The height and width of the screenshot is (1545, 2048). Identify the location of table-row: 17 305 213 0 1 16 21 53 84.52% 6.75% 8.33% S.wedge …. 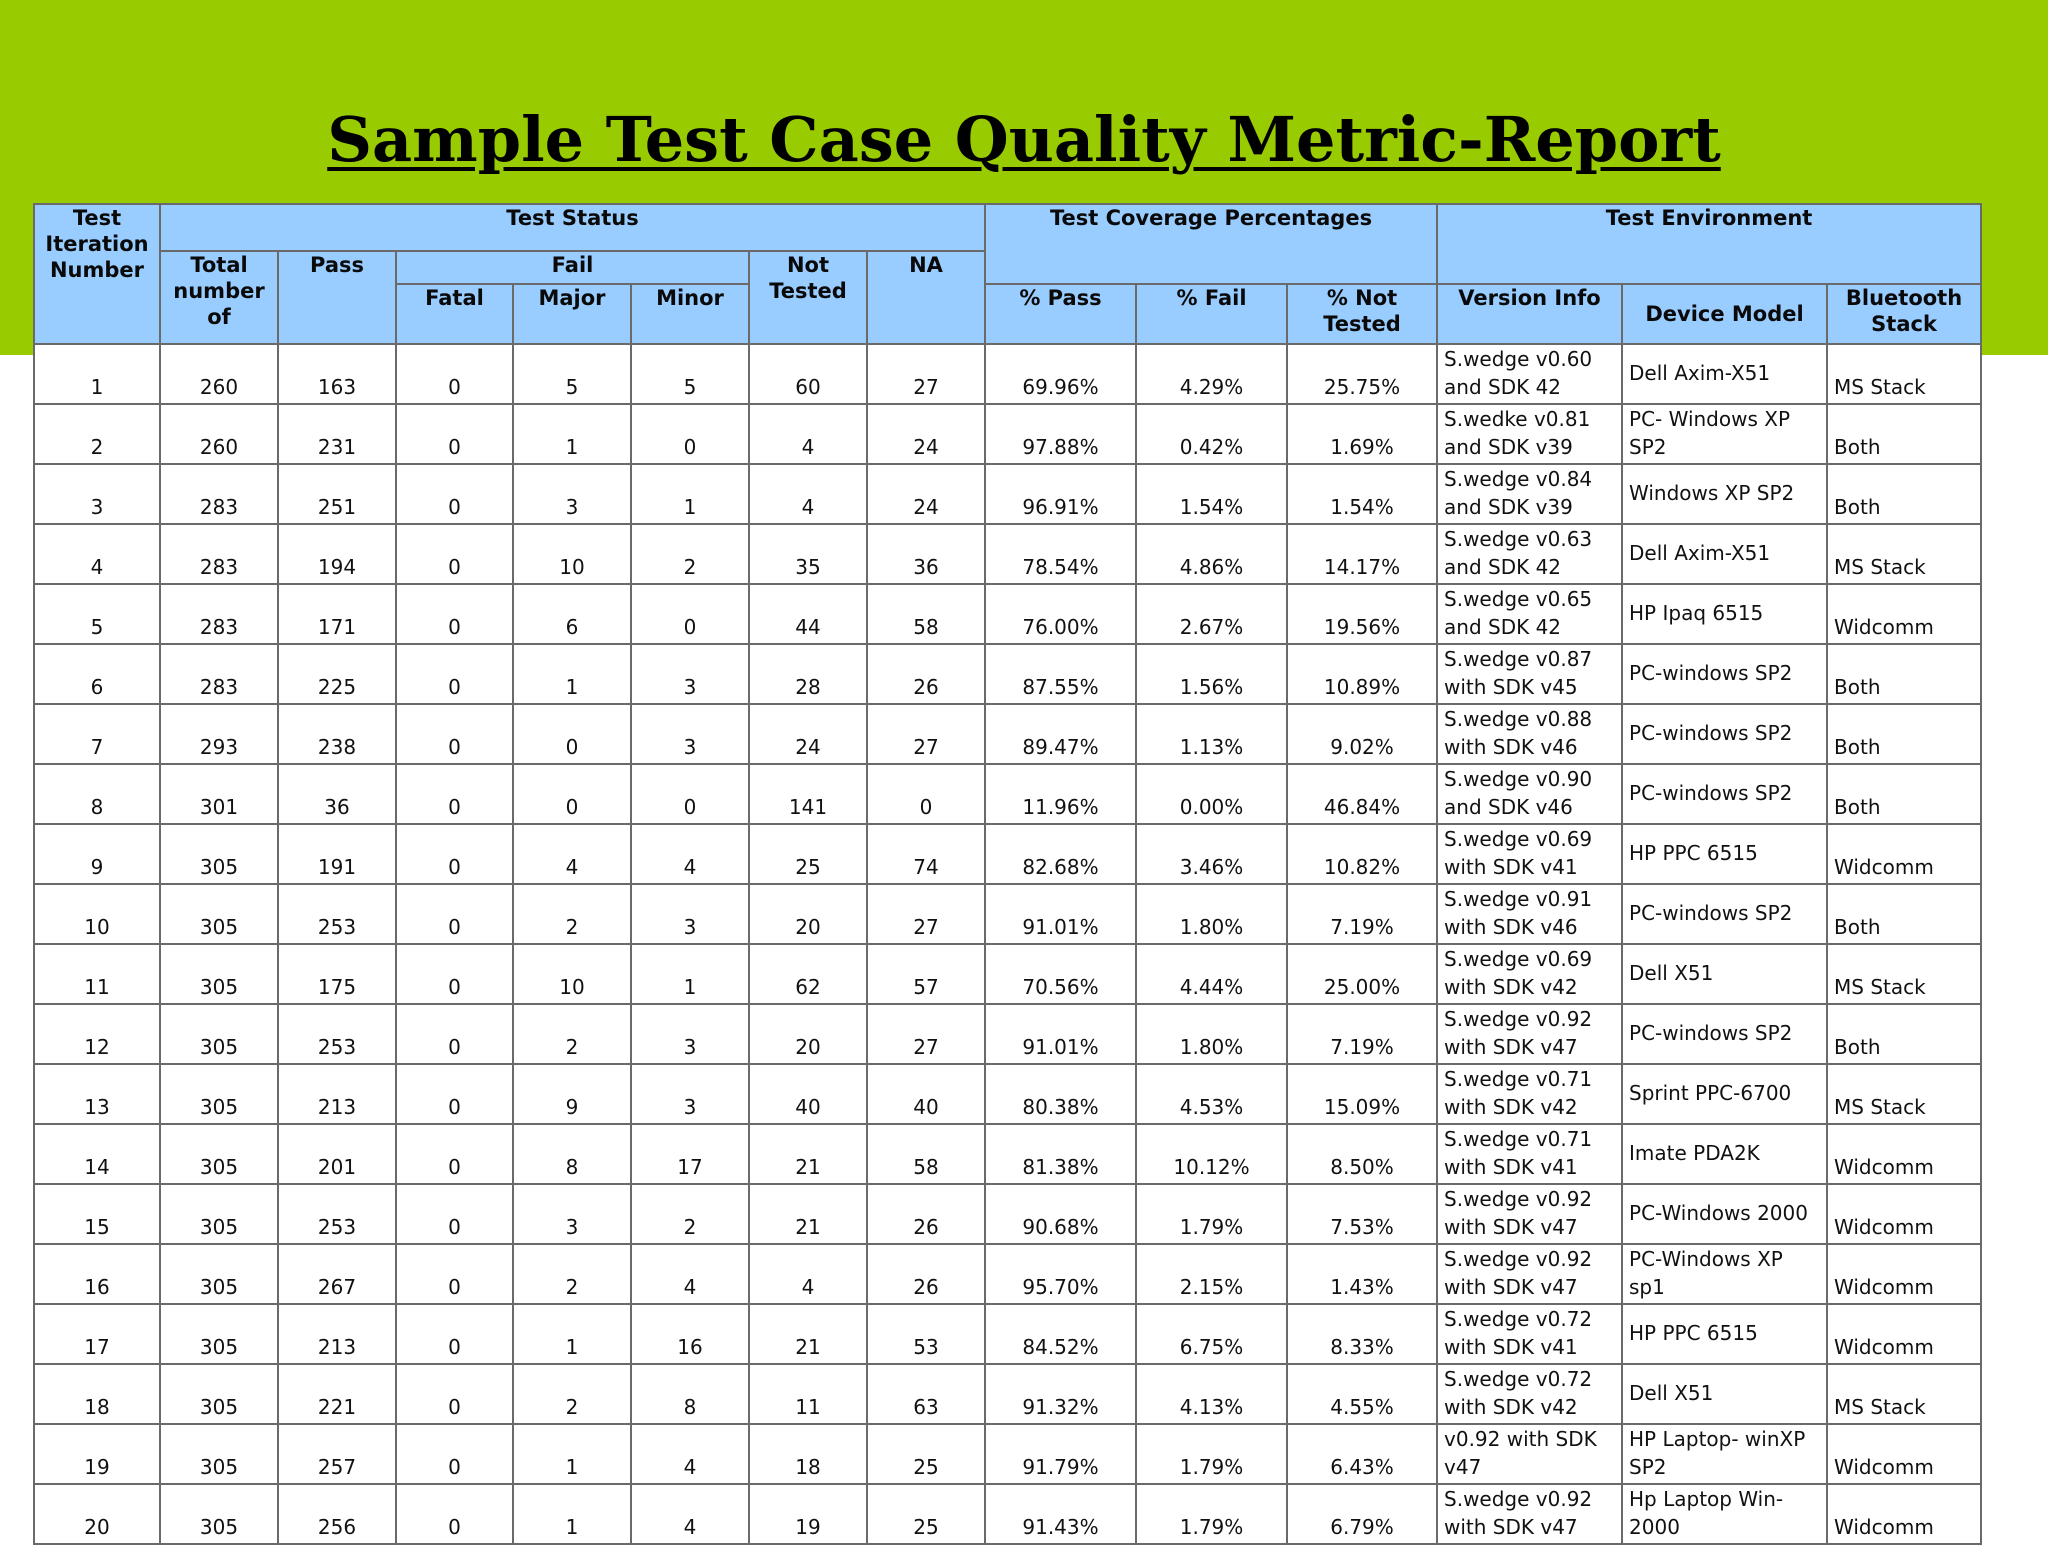
(1008, 1334).